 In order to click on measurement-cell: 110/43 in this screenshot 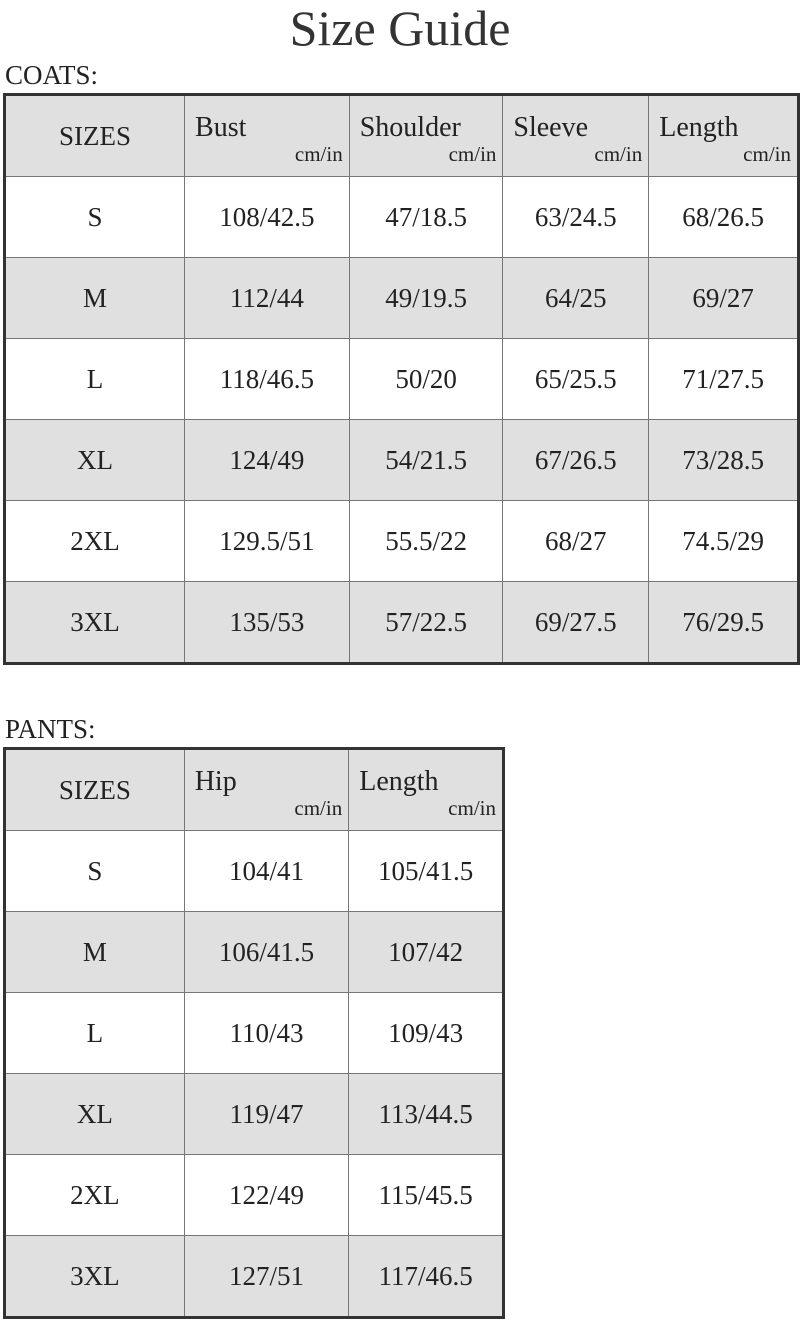, I will do `click(266, 1033)`.